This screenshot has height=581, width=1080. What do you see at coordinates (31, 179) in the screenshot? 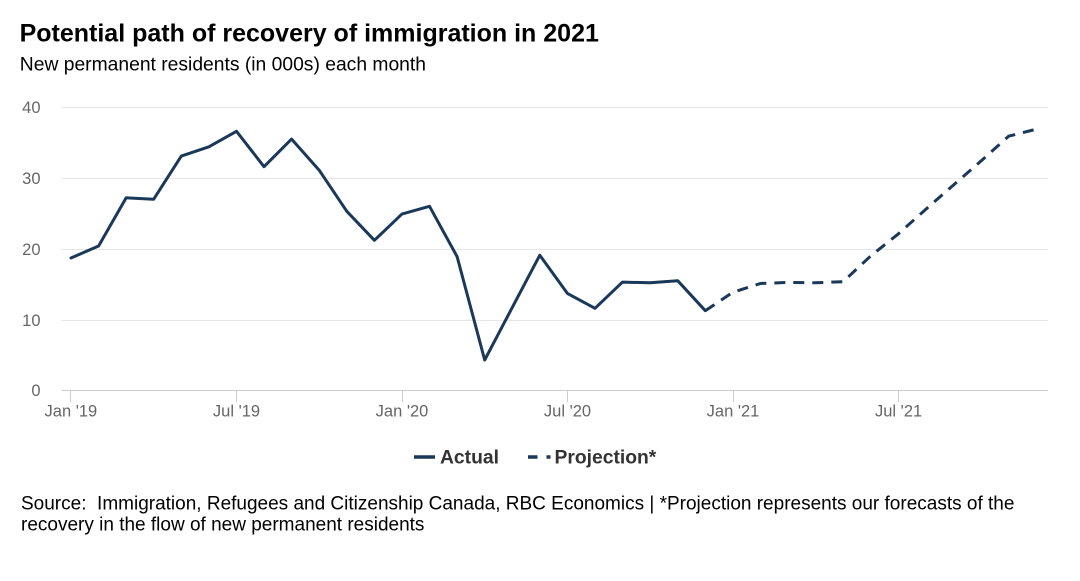
I see `svg-text: 30` at bounding box center [31, 179].